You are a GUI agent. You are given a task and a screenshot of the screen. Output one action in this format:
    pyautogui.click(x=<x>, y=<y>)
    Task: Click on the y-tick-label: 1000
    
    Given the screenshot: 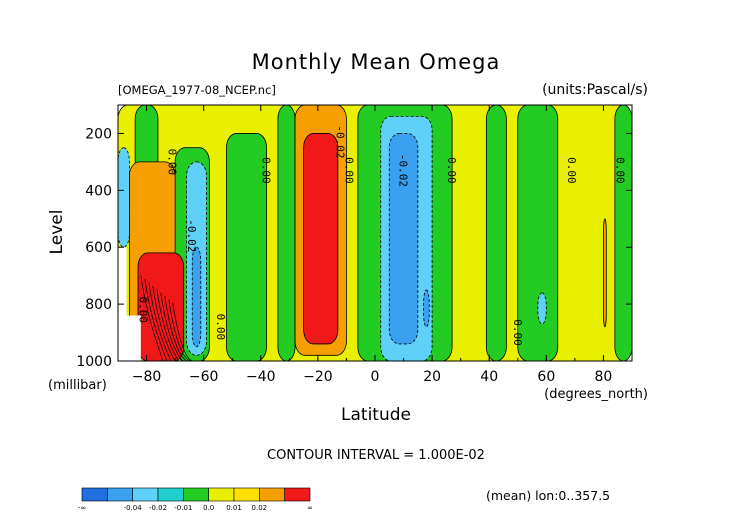 What is the action you would take?
    pyautogui.click(x=94, y=362)
    